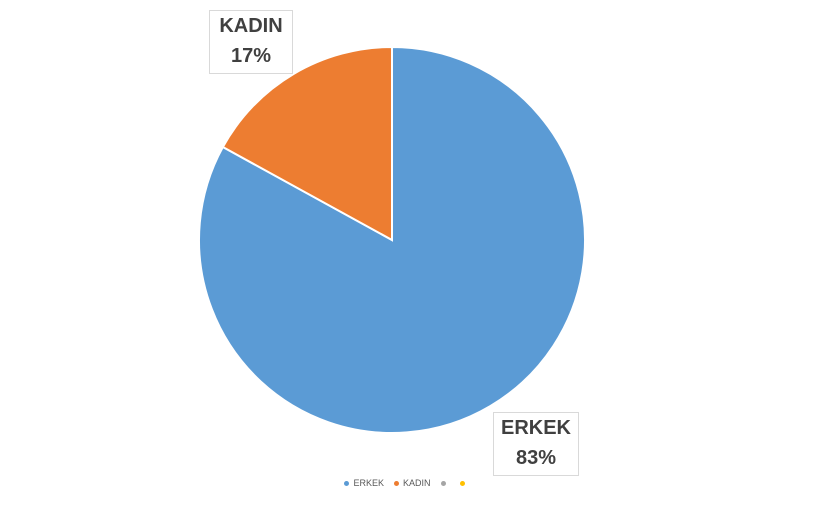 Image resolution: width=813 pixels, height=510 pixels. I want to click on legend-swatch-kadin, so click(396, 483).